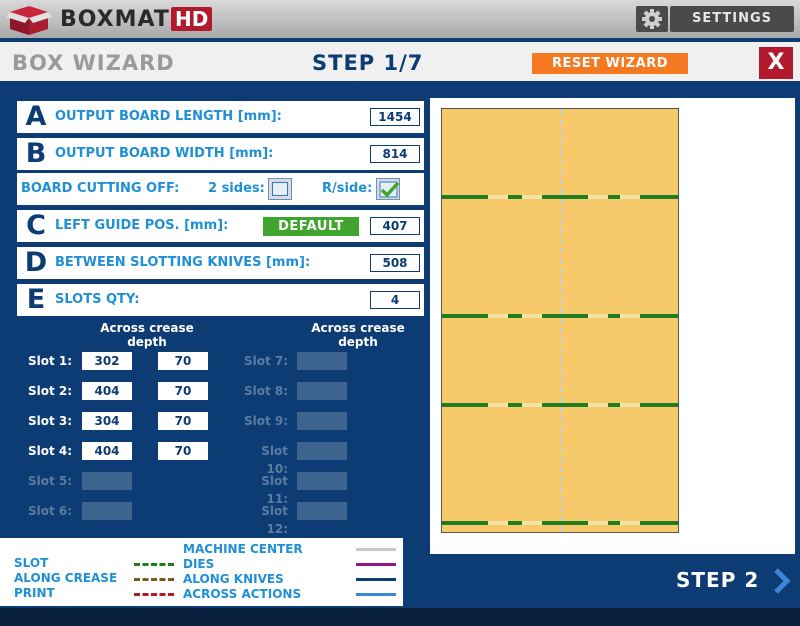 The image size is (800, 626). What do you see at coordinates (199, 564) in the screenshot?
I see `legend-dies-label: DIES` at bounding box center [199, 564].